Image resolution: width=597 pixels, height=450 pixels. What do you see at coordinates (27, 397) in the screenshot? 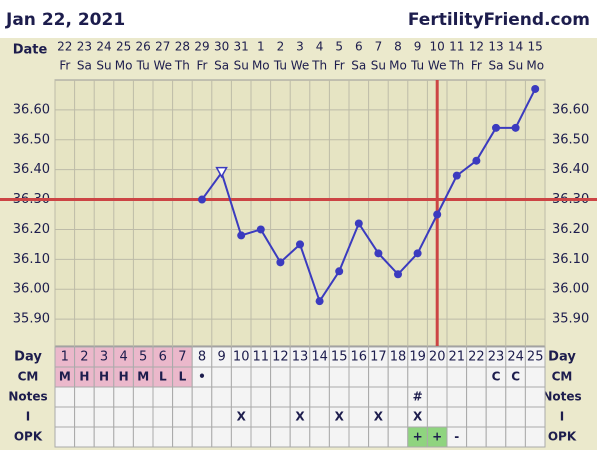
I see `row-label: Notes` at bounding box center [27, 397].